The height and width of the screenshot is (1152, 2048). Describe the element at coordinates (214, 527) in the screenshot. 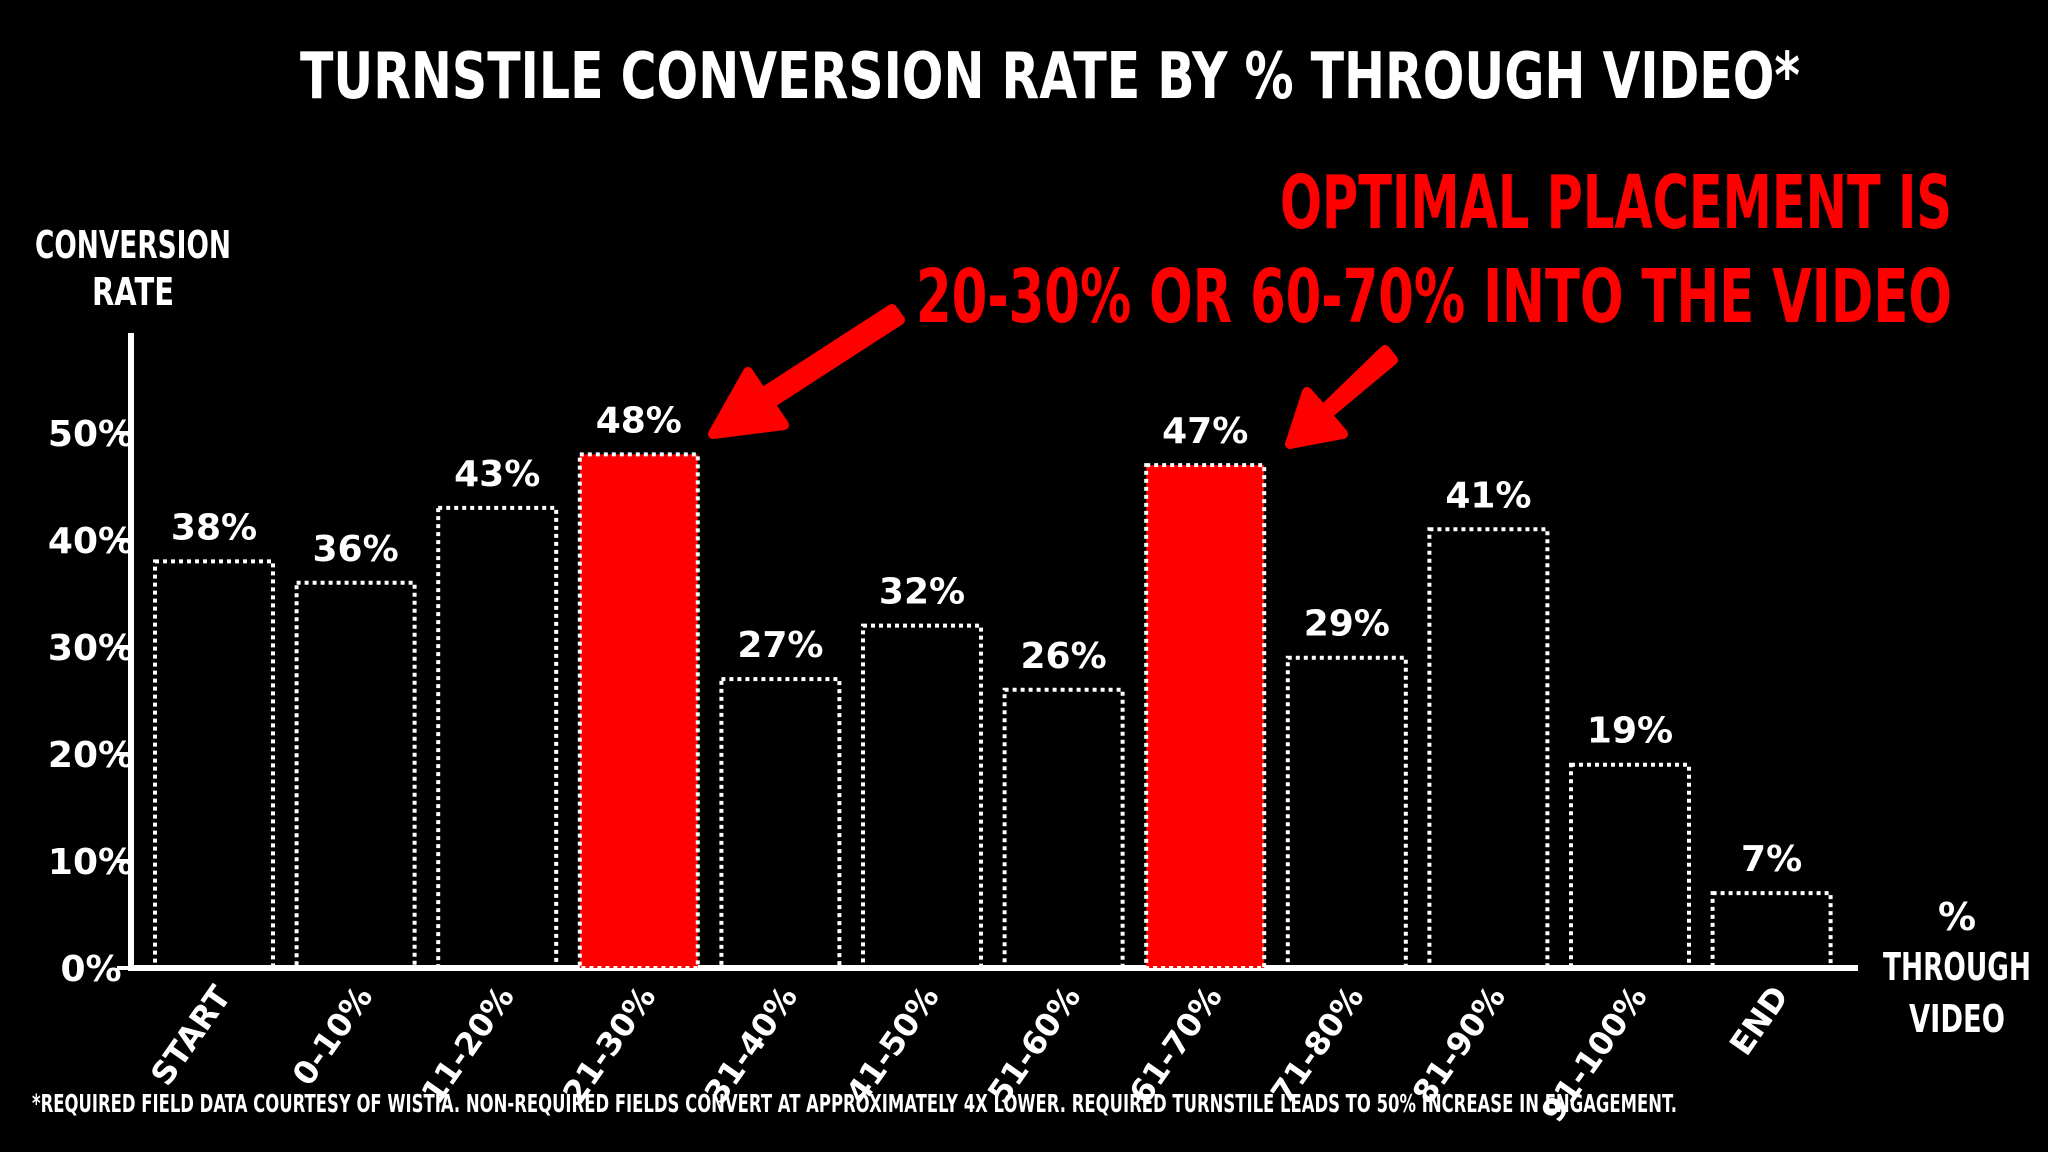

I see `bar-value-label: 38%` at that location.